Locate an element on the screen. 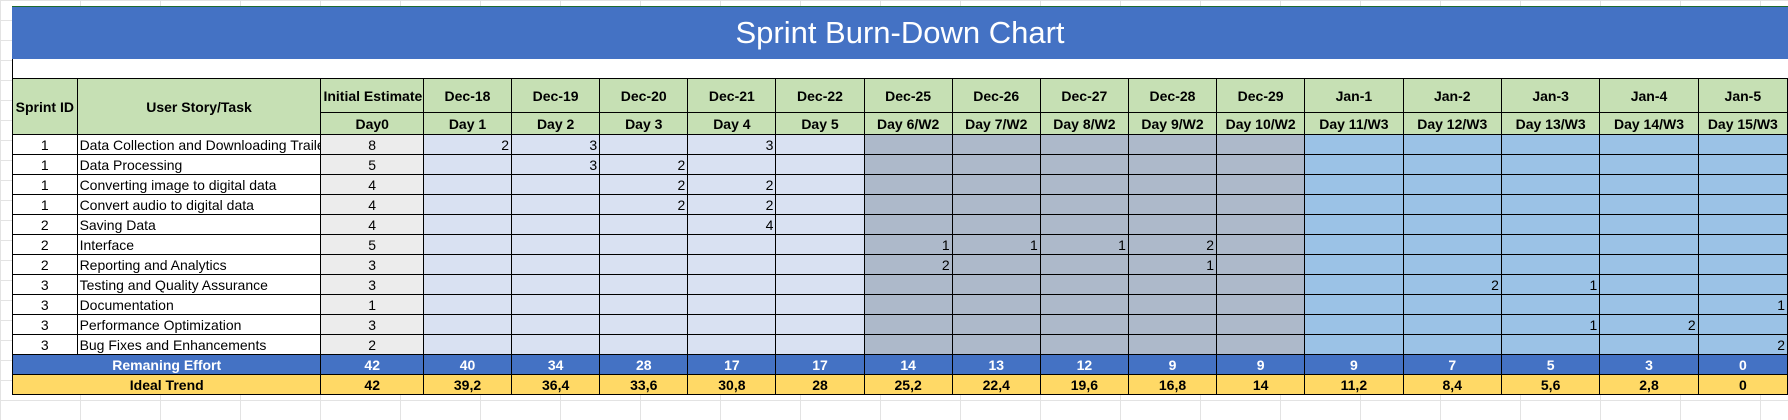 The image size is (1788, 420). remaining-value: 5 is located at coordinates (1550, 364).